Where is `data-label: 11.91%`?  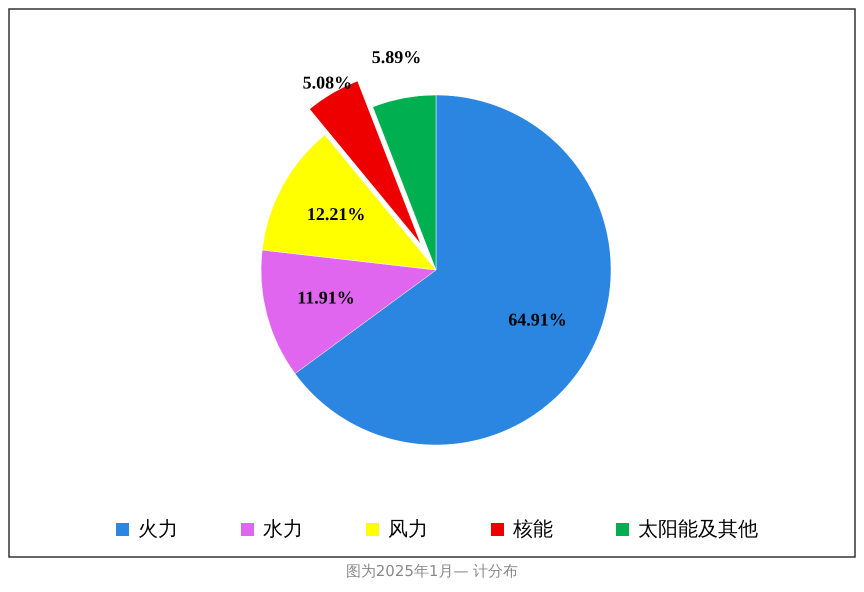 data-label: 11.91% is located at coordinates (326, 297).